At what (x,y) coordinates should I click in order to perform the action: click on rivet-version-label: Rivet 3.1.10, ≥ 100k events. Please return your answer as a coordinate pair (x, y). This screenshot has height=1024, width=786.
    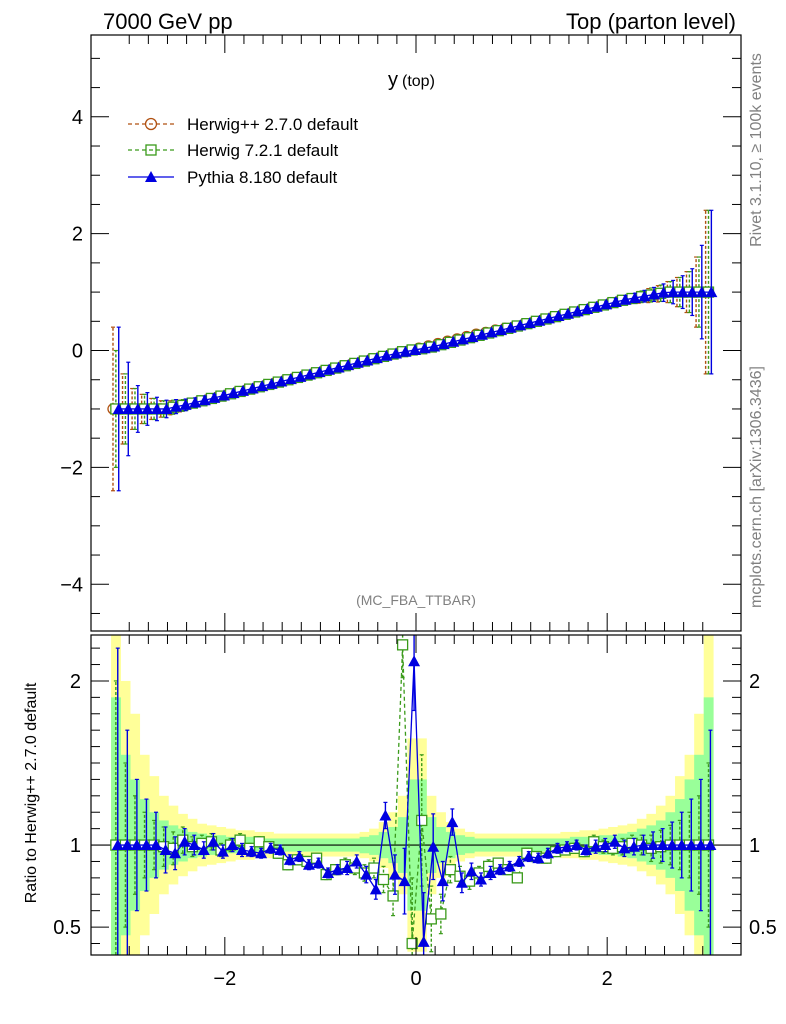
    Looking at the image, I should click on (756, 150).